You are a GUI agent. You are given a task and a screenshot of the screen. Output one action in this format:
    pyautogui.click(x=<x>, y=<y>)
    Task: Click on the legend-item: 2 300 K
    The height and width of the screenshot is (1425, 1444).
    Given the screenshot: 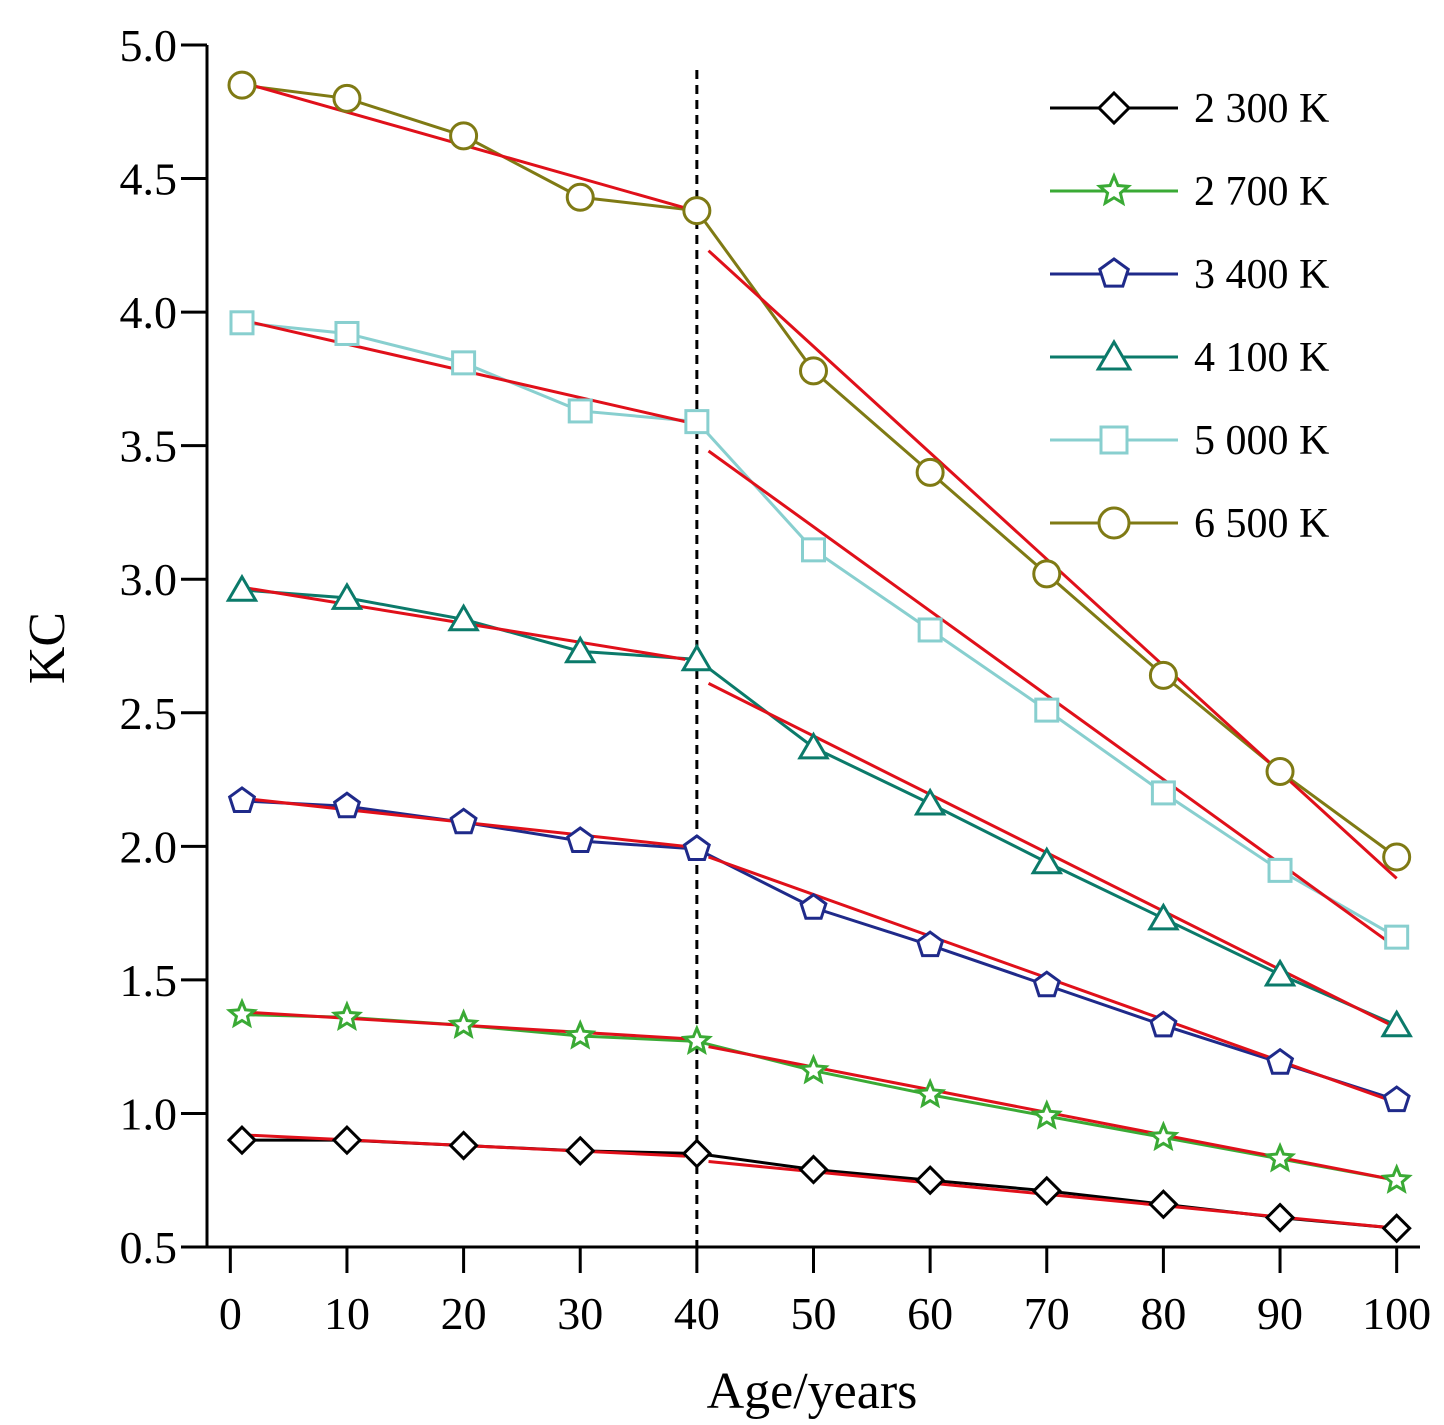 What is the action you would take?
    pyautogui.click(x=1189, y=109)
    